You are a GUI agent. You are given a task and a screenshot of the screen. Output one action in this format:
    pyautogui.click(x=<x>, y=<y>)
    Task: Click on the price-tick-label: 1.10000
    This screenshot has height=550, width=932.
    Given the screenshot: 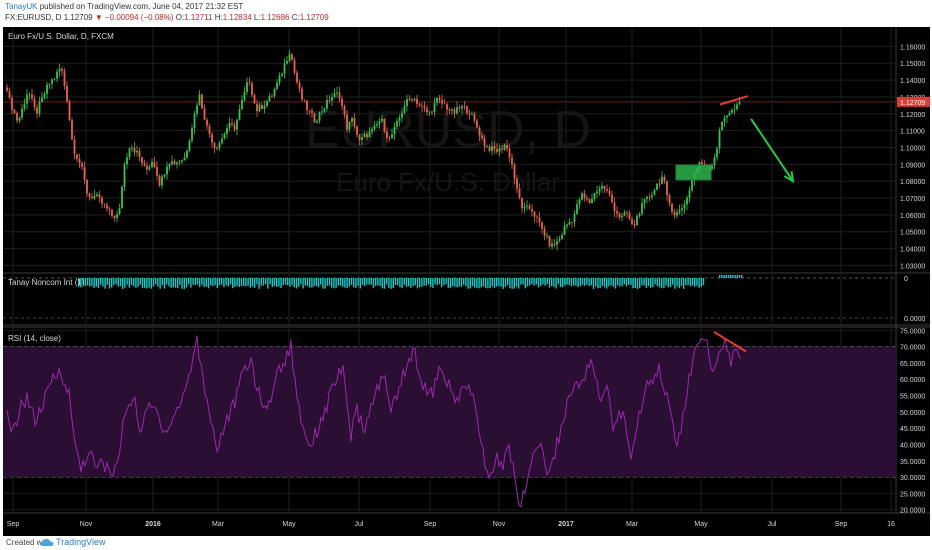 What is the action you would take?
    pyautogui.click(x=912, y=148)
    